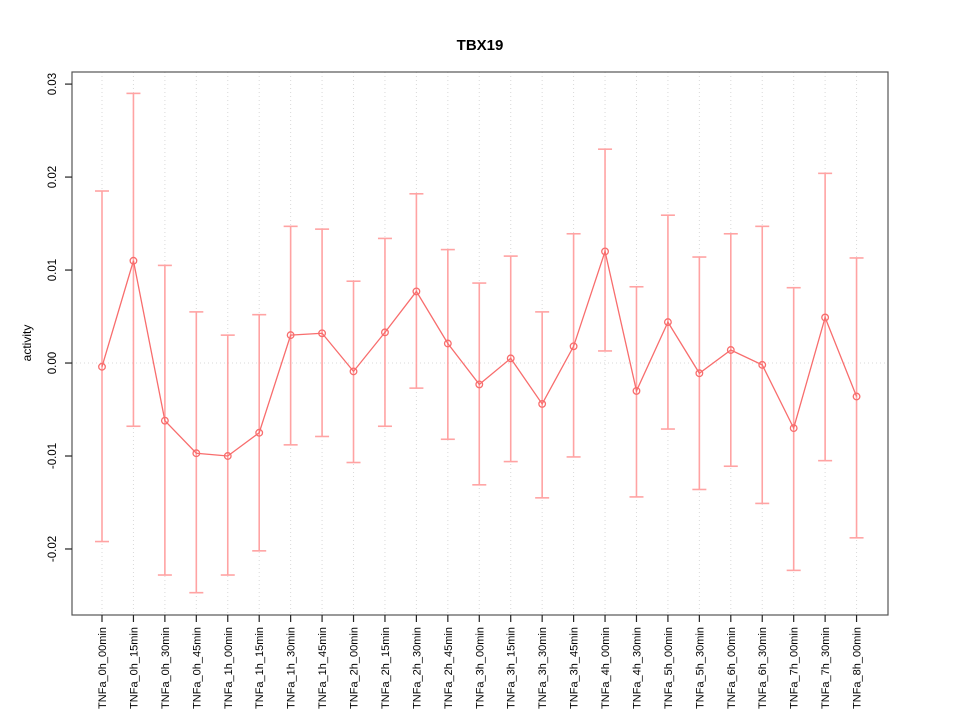  What do you see at coordinates (229, 668) in the screenshot?
I see `x-tick-label: TNFa_1h_00min` at bounding box center [229, 668].